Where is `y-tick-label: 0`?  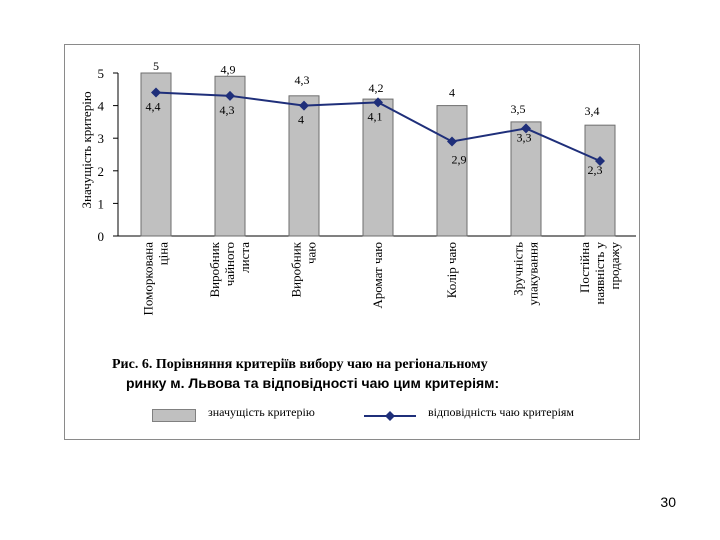
y-tick-label: 0 is located at coordinates (101, 236).